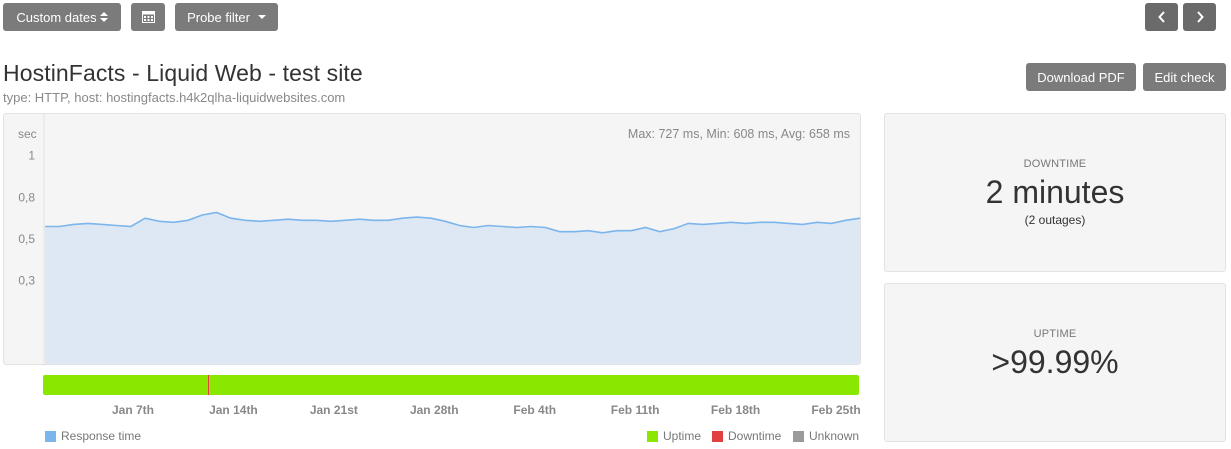  I want to click on next-period-button, so click(1199, 17).